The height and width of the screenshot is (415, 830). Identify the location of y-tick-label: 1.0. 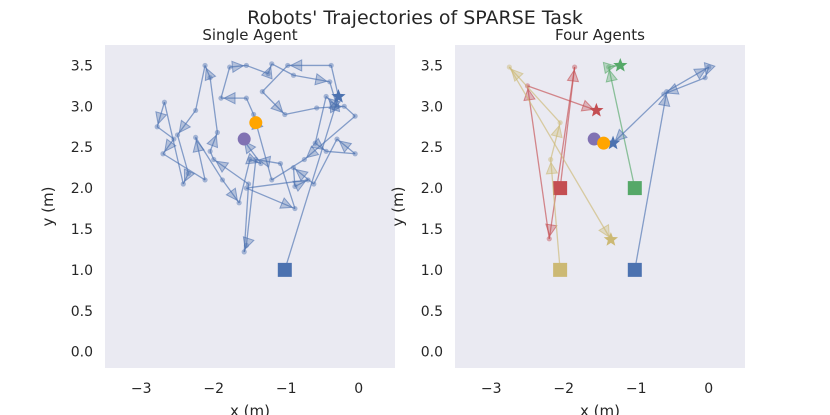
(432, 271).